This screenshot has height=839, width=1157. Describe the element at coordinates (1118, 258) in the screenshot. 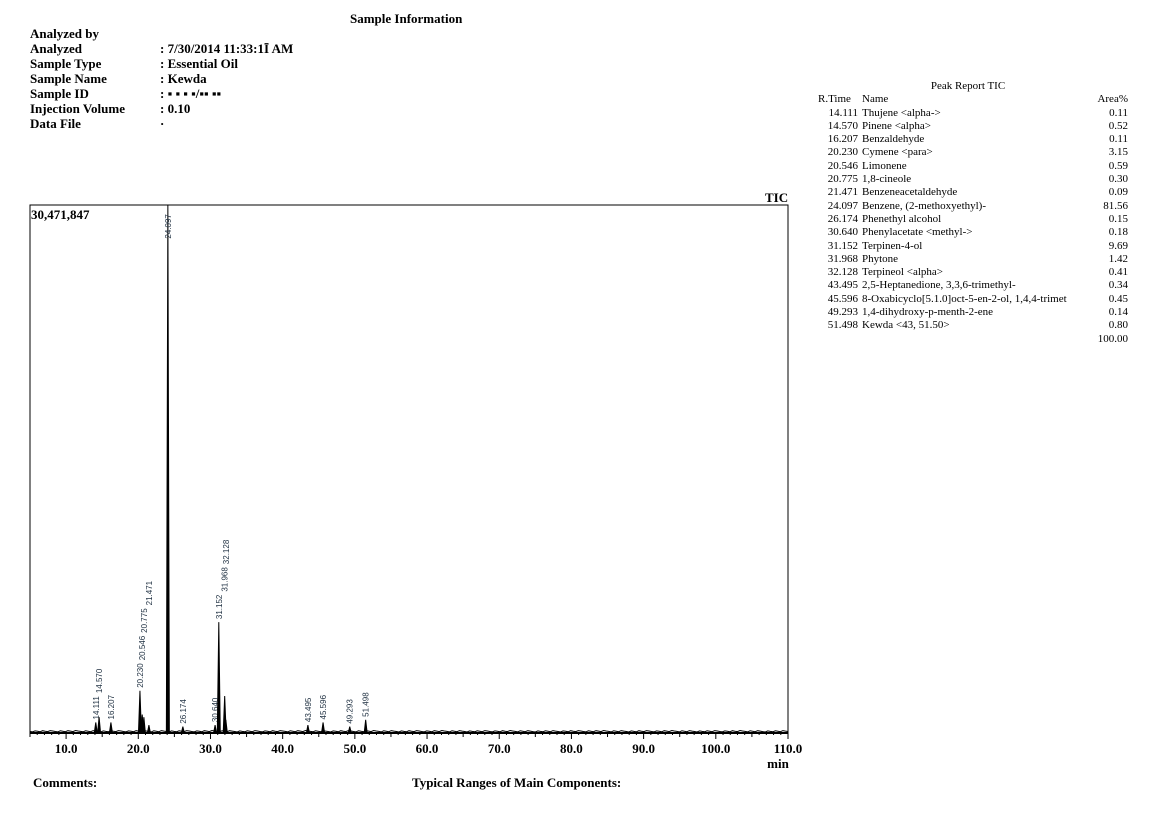

I see `area-percent: 1.42` at that location.